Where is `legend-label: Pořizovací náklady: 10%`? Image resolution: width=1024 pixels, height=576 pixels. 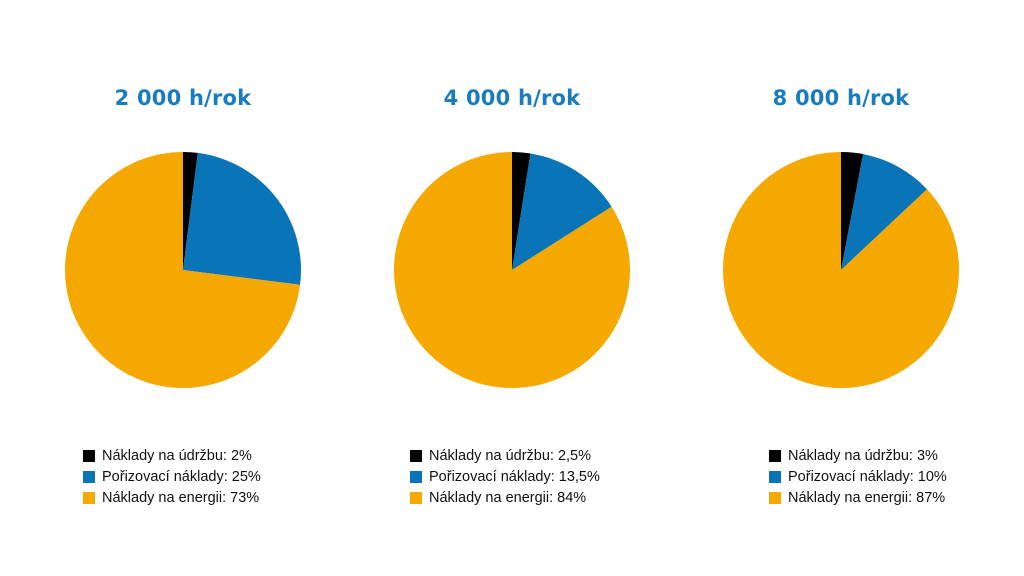 legend-label: Pořizovací náklady: 10% is located at coordinates (867, 476).